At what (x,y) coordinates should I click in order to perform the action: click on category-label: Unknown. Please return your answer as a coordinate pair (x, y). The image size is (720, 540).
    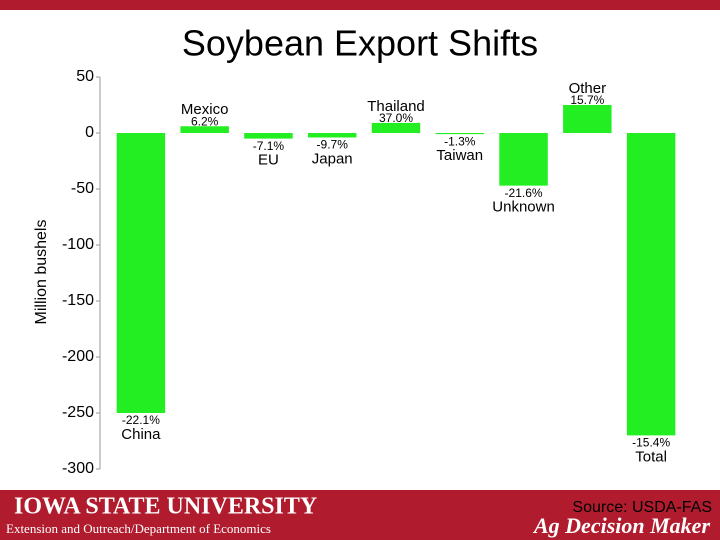
    Looking at the image, I should click on (523, 207).